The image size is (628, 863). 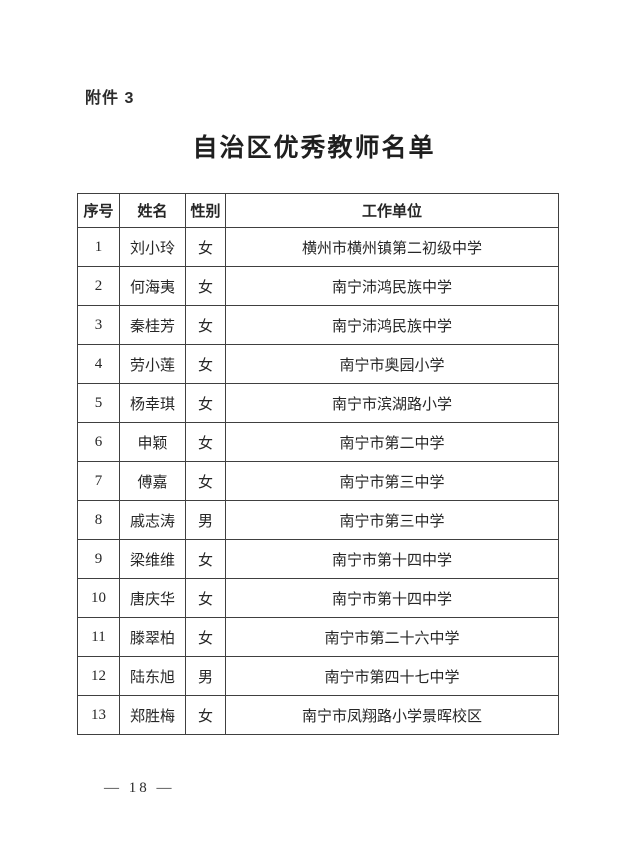 I want to click on table-row: 5 杨幸琪 女 南宁市滨湖路小学, so click(x=318, y=403).